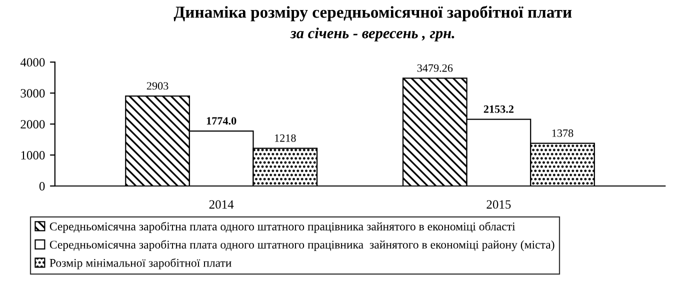 This screenshot has width=678, height=300. What do you see at coordinates (498, 204) in the screenshot?
I see `x-tick-label: 2015` at bounding box center [498, 204].